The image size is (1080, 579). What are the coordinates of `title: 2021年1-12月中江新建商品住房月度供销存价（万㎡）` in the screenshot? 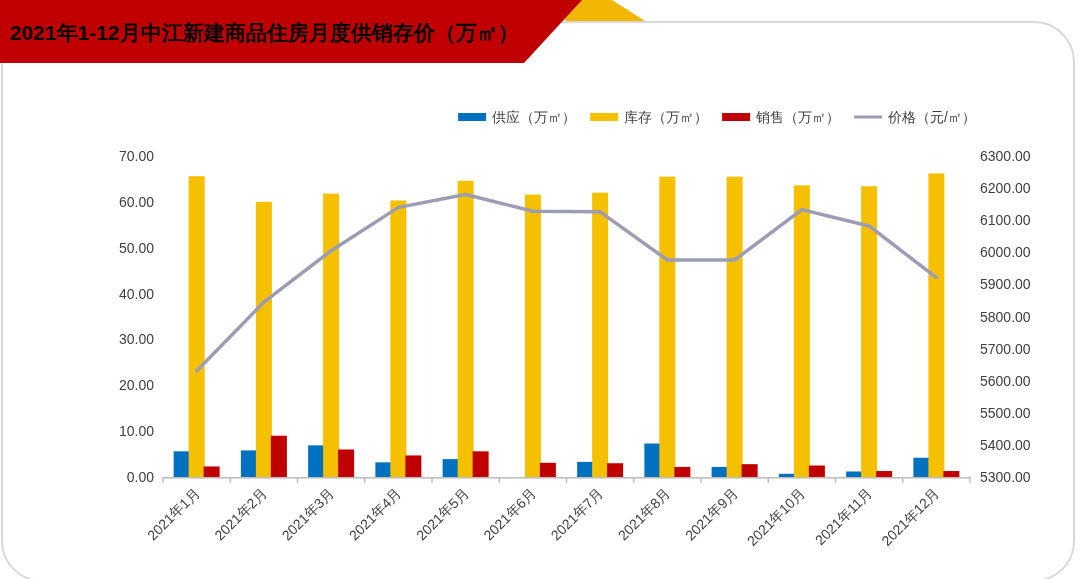 It's located at (264, 32).